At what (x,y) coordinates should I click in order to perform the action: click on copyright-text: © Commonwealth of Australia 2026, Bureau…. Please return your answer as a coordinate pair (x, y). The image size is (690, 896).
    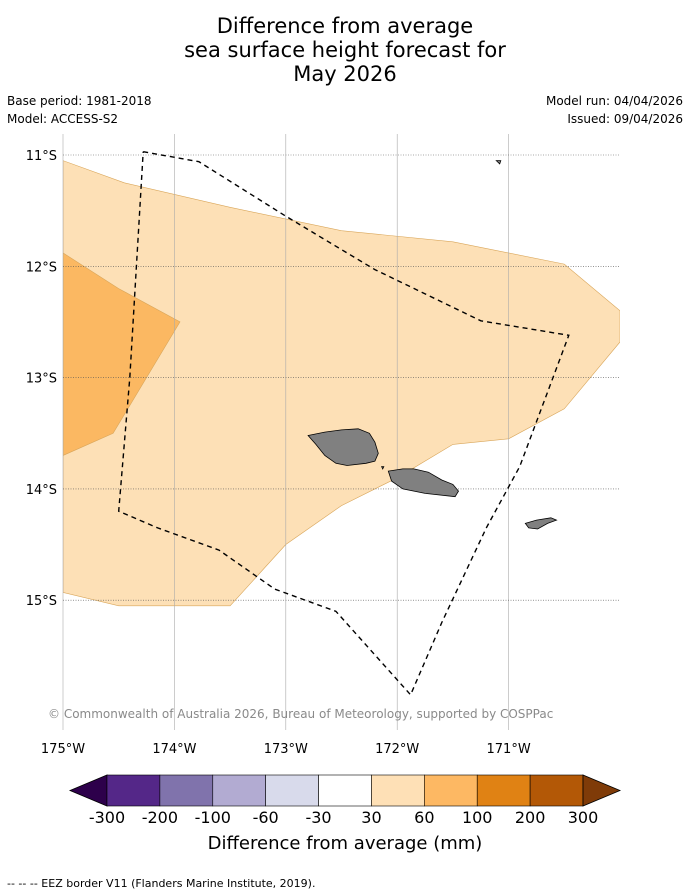
    Looking at the image, I should click on (300, 714).